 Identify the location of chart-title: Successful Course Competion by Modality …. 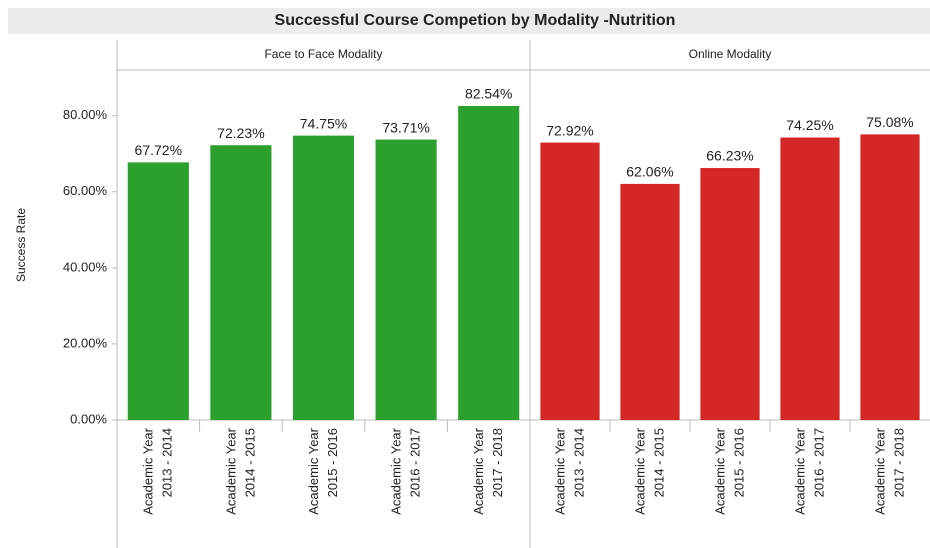
(475, 20).